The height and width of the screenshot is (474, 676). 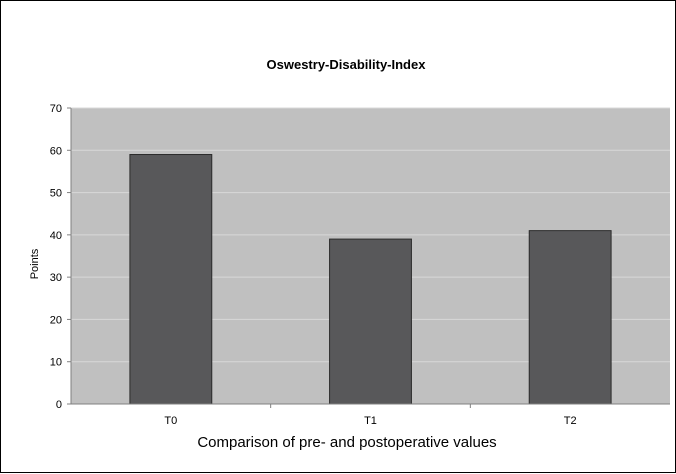 I want to click on y-tick-label: 60, so click(x=56, y=151).